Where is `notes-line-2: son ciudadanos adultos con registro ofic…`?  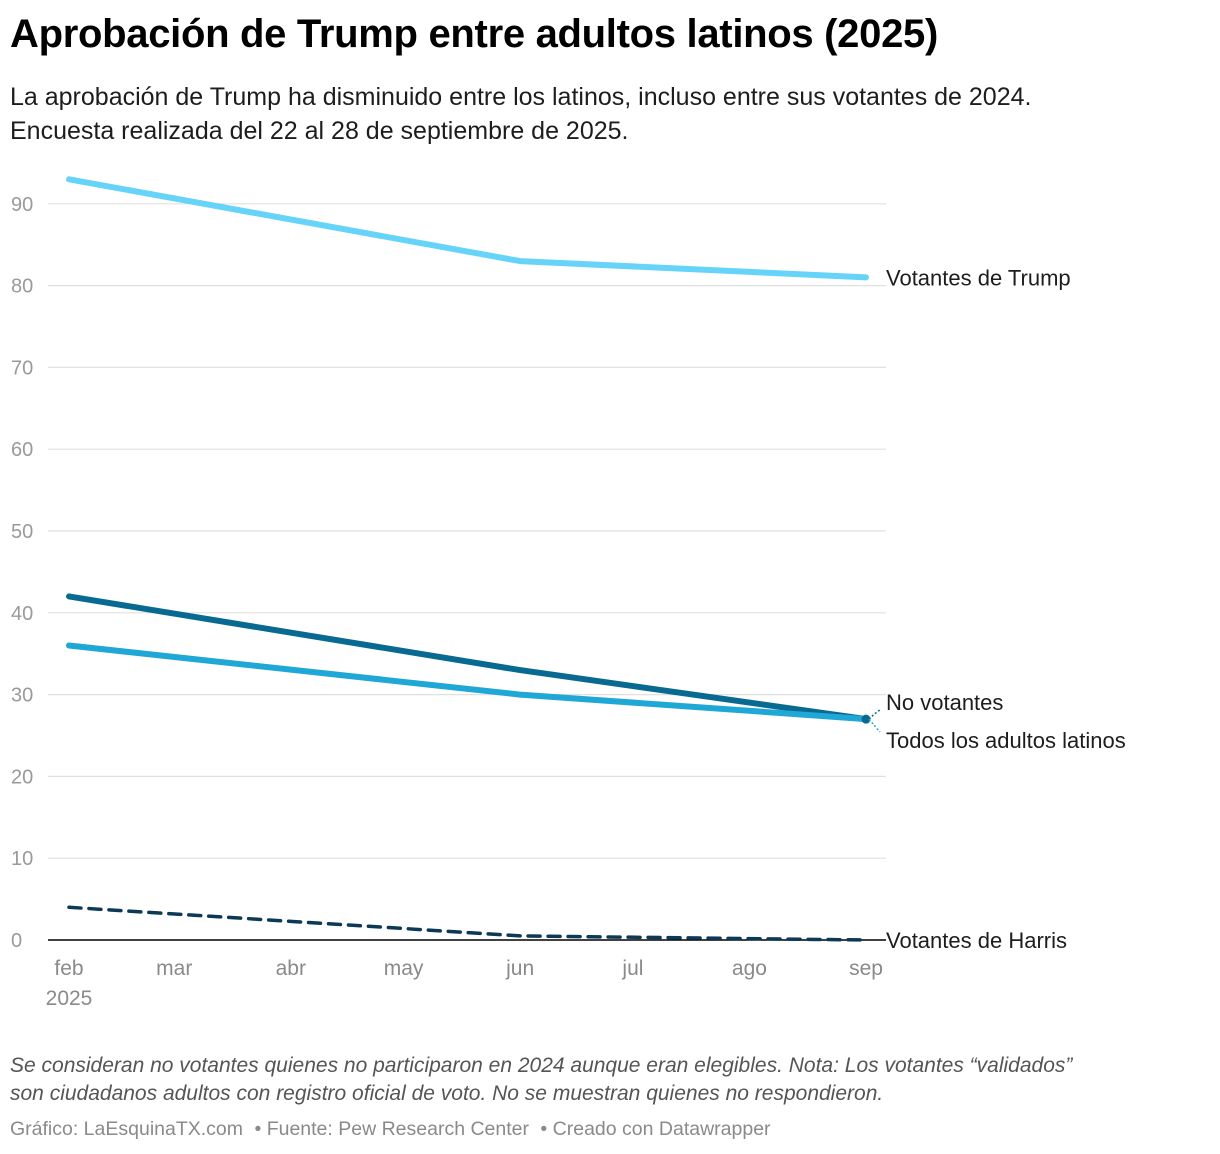 notes-line-2: son ciudadanos adultos con registro ofic… is located at coordinates (447, 1093).